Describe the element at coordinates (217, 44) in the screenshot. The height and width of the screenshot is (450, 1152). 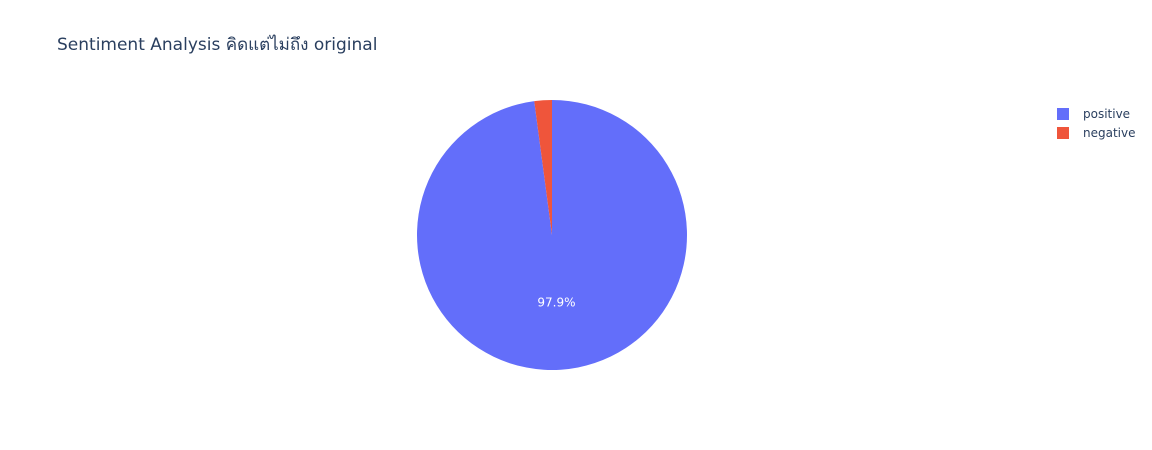
I see `chart-title: Sentiment Analysis คิดแต่ไม่ถึง original` at that location.